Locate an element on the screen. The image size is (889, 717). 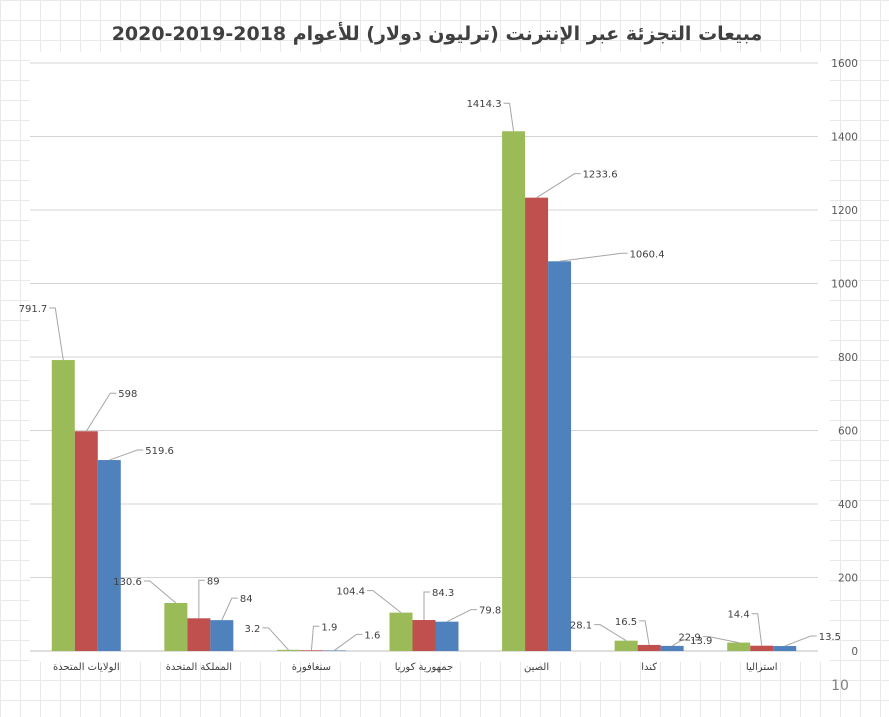
data-label: 3.2 is located at coordinates (253, 629).